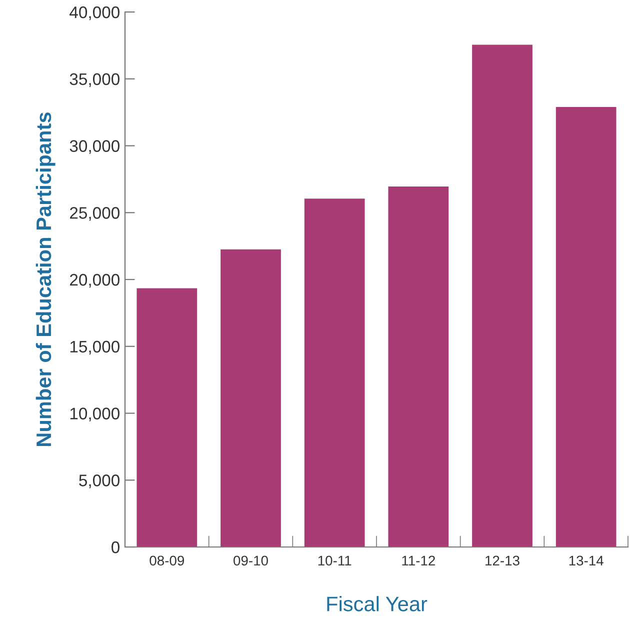 The height and width of the screenshot is (621, 630). I want to click on y-tick-label: 35,000, so click(95, 80).